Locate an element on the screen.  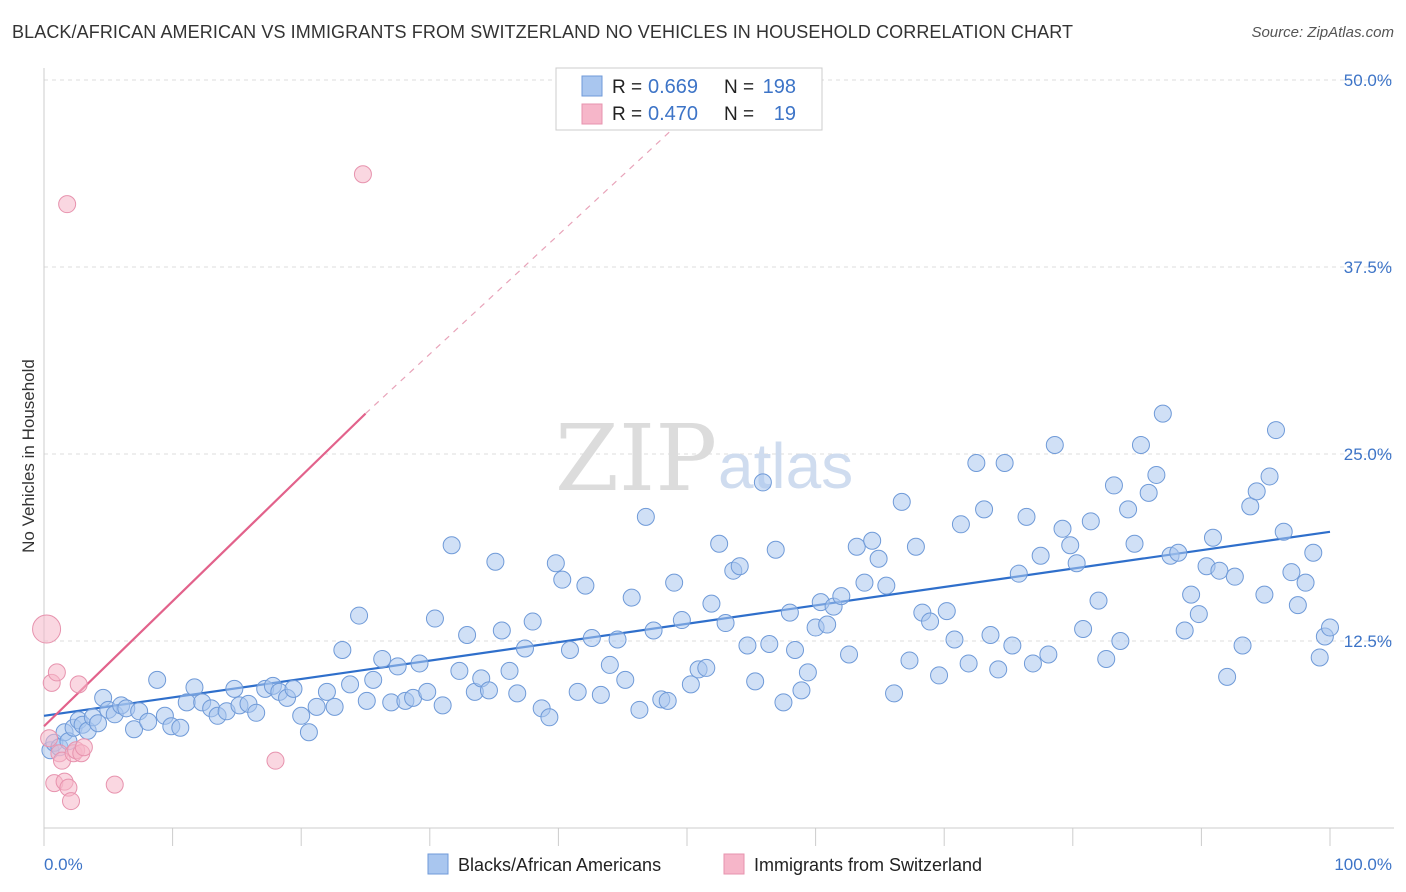
stats-swatch-blue is located at coordinates (592, 86).